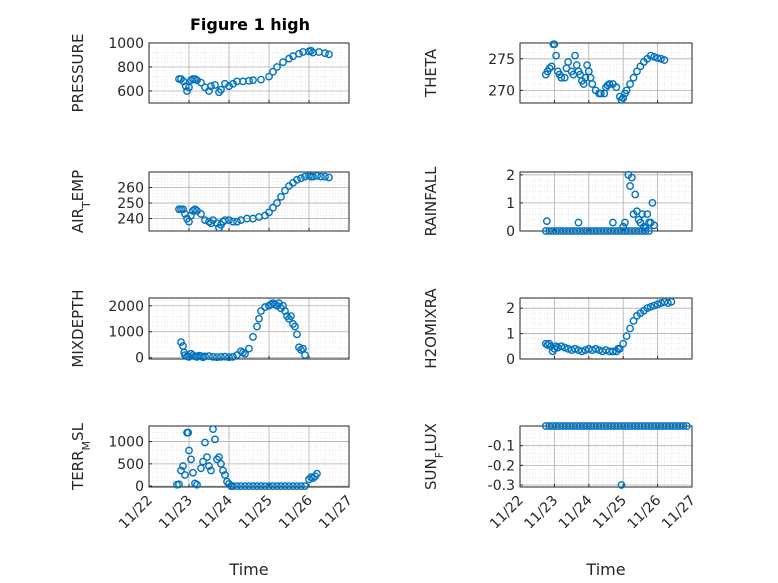 The width and height of the screenshot is (778, 583). I want to click on subplot-pressure: 600 800 1000 PRESSURE, so click(209, 73).